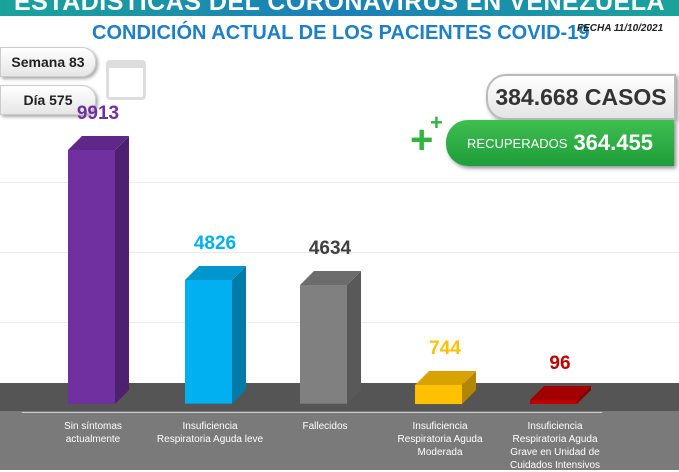 The image size is (679, 472). I want to click on calendar-icon, so click(126, 80).